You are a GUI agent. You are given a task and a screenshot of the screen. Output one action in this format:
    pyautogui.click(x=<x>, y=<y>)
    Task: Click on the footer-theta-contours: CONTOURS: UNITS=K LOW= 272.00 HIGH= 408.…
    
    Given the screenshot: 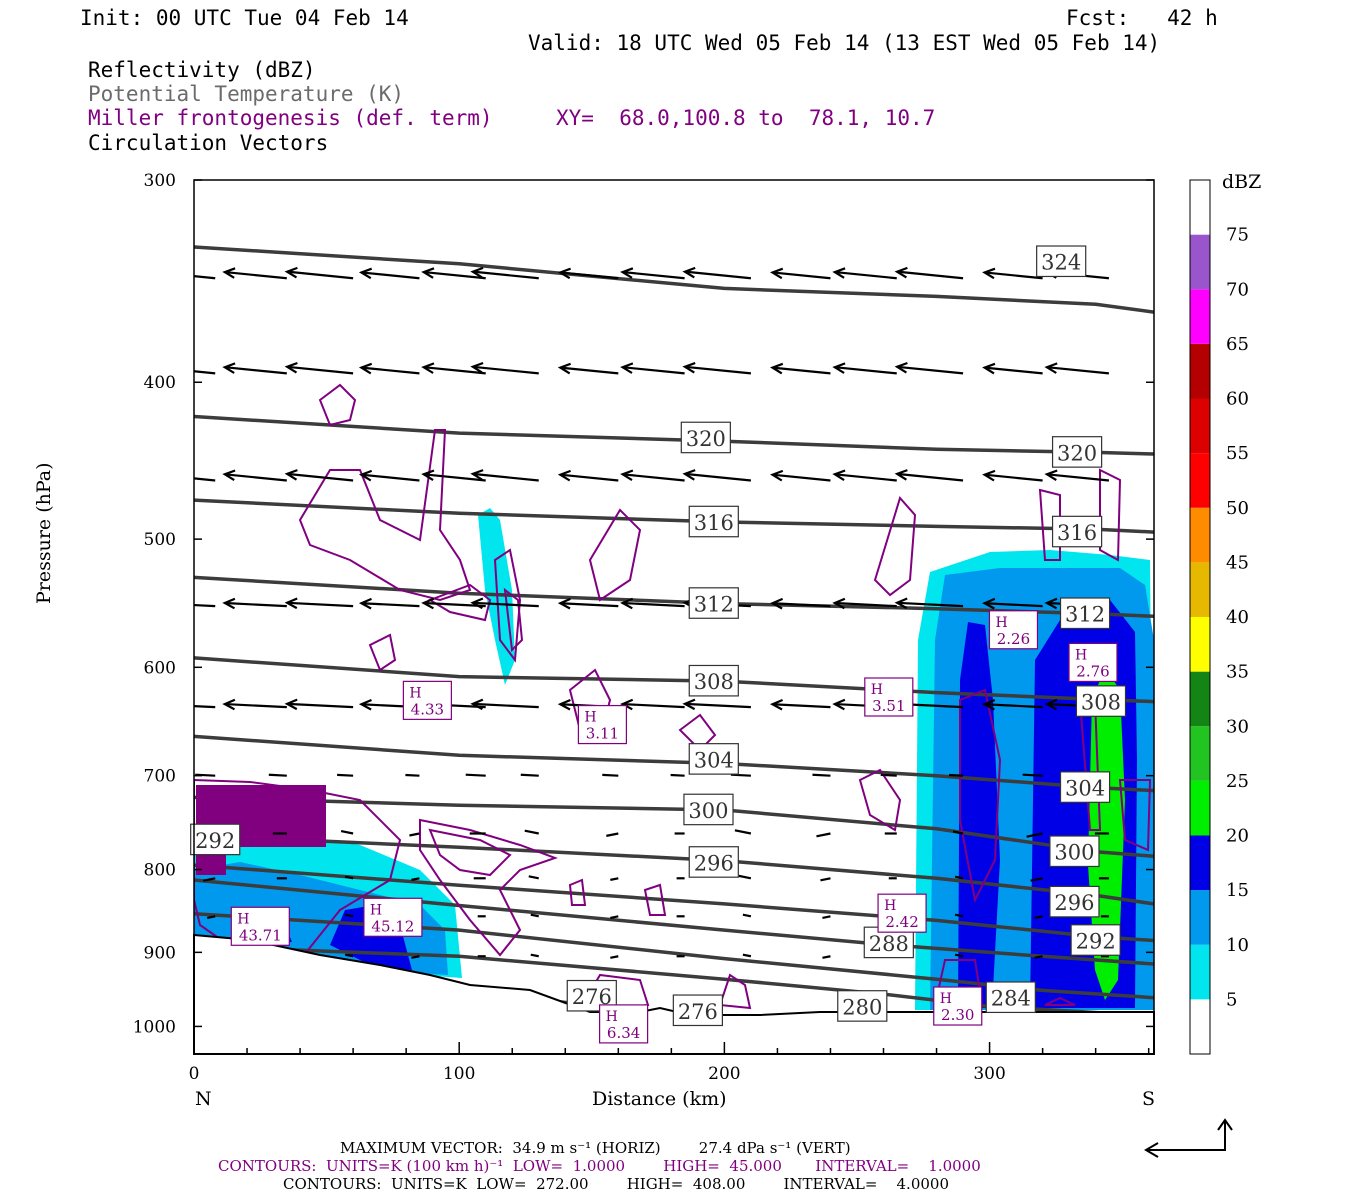 What is the action you would take?
    pyautogui.click(x=616, y=1184)
    